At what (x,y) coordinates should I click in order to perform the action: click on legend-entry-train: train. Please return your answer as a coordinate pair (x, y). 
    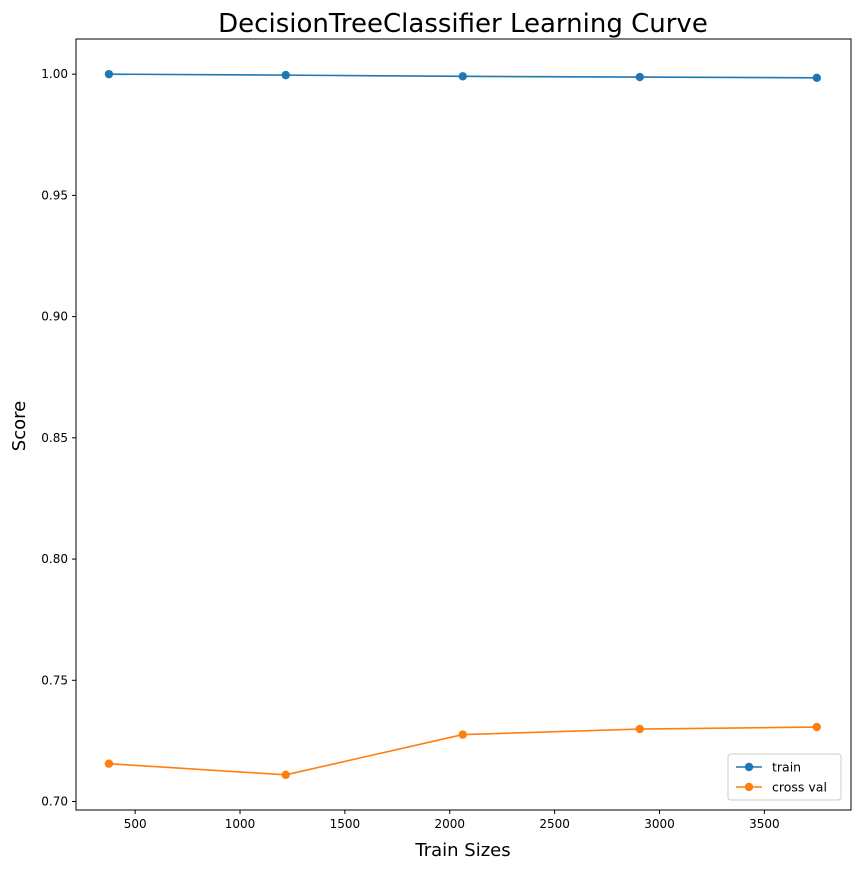
    Looking at the image, I should click on (768, 767).